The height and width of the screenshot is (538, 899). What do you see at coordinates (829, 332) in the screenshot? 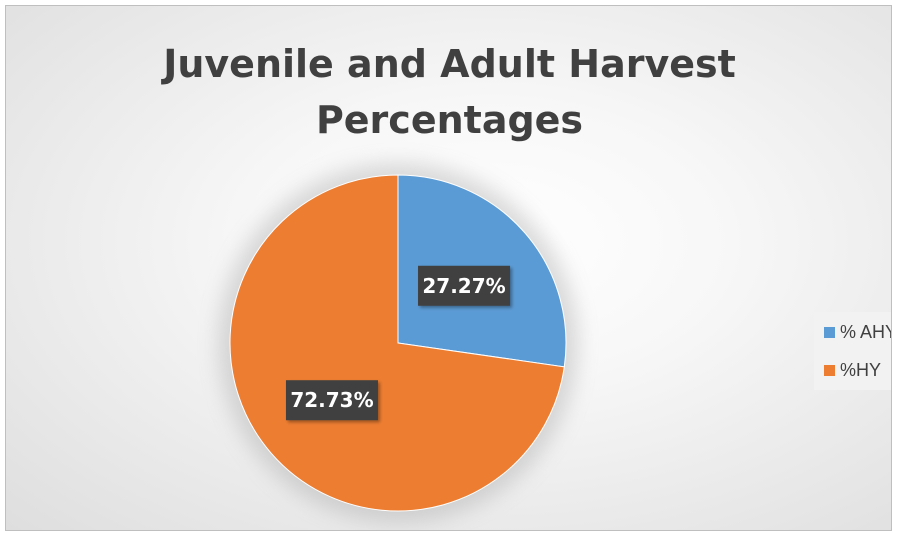
I see `legend-swatch-ahy` at bounding box center [829, 332].